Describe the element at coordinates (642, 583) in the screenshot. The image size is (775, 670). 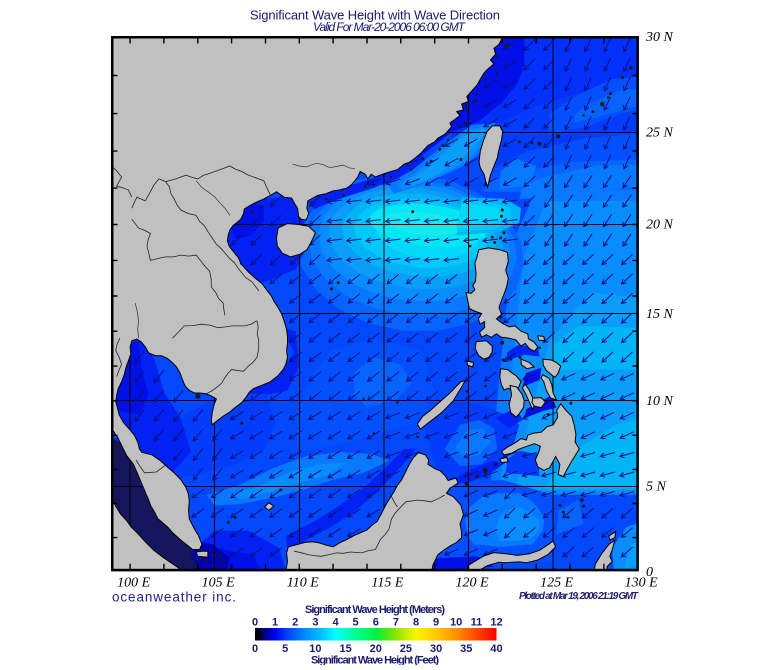
I see `svg-text: 130 E` at that location.